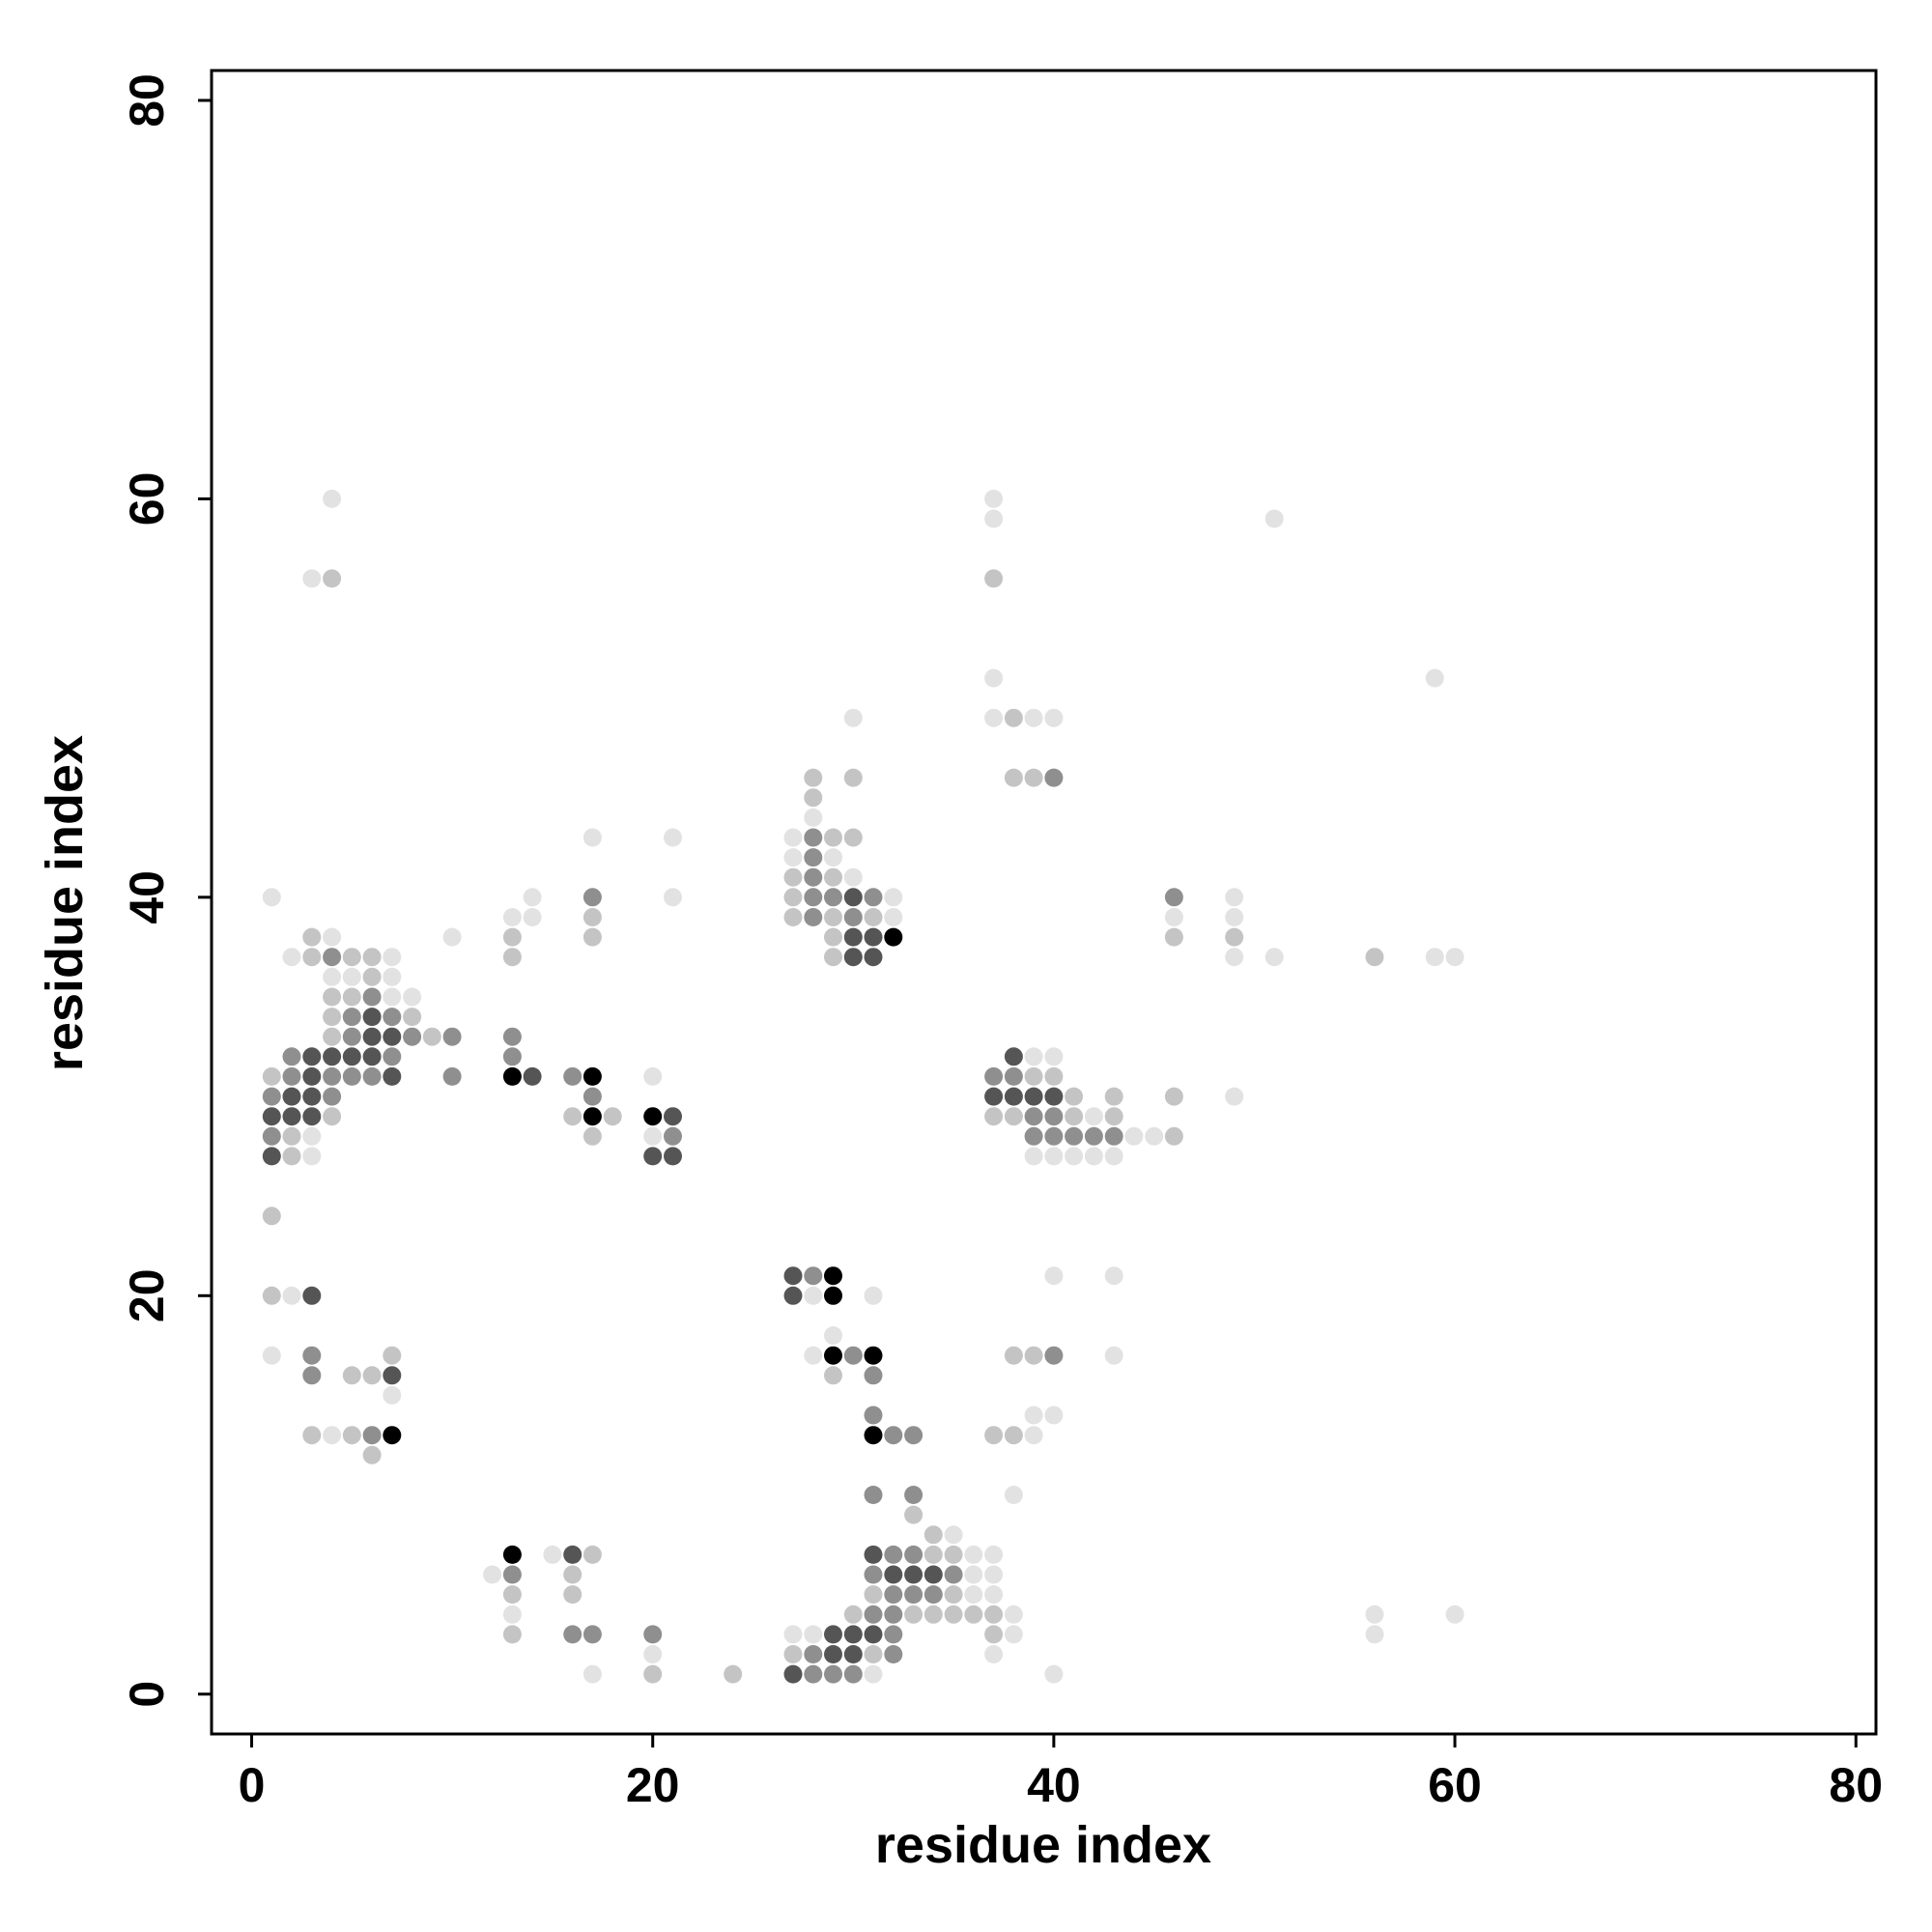 The width and height of the screenshot is (1932, 1932). Describe the element at coordinates (166, 890) in the screenshot. I see `y-axis: 0 20 40 60 80` at that location.